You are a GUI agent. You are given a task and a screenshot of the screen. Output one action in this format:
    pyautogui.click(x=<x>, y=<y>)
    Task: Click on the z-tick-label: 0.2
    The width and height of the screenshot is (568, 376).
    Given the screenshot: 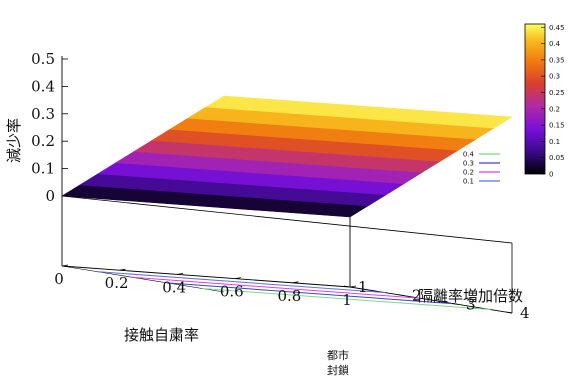 What is the action you would take?
    pyautogui.click(x=43, y=141)
    